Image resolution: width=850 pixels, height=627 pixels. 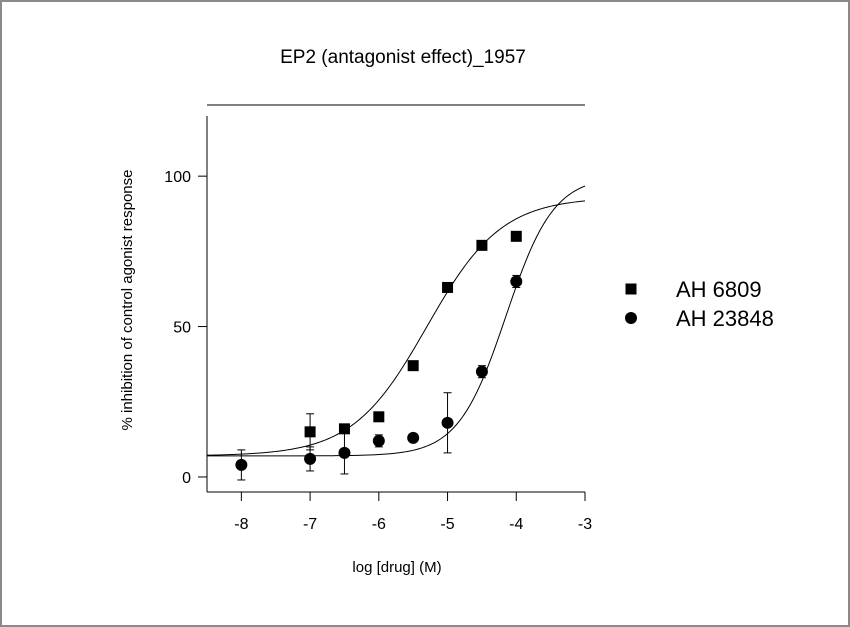 I want to click on x-tick-label: -7, so click(x=310, y=524).